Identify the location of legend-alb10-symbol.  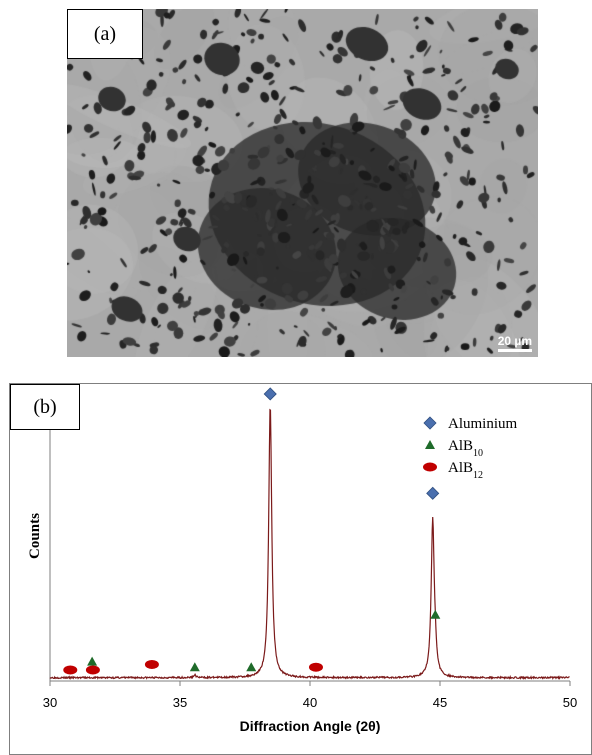
(430, 444).